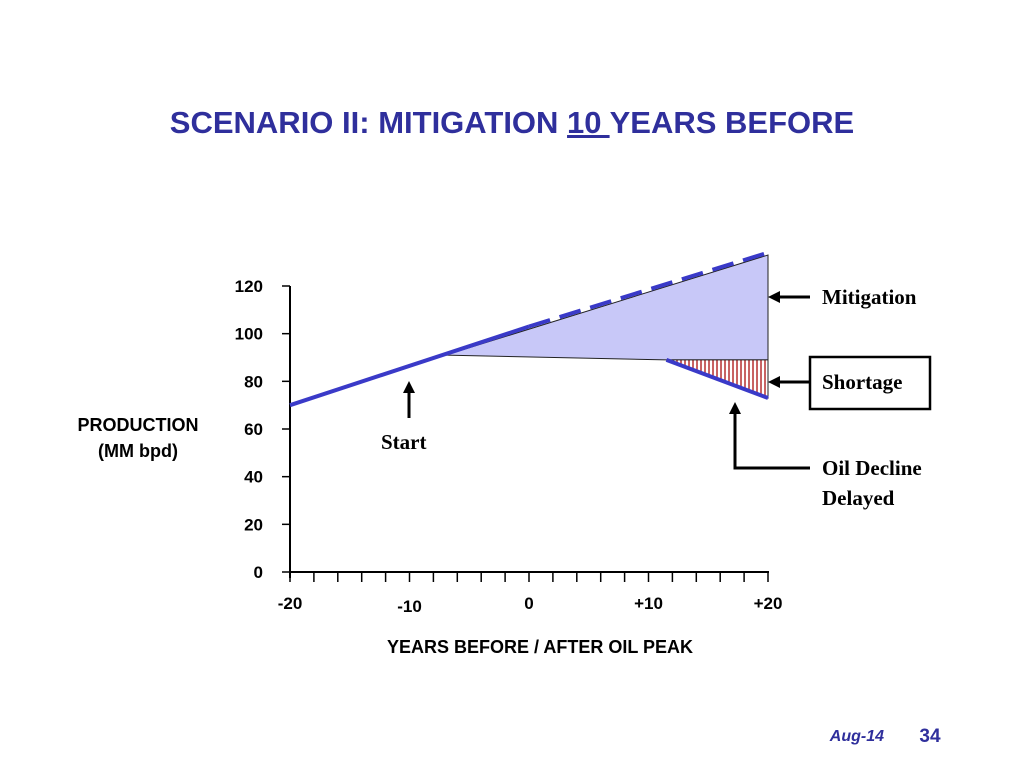  Describe the element at coordinates (258, 572) in the screenshot. I see `y-tick-label: 0` at that location.